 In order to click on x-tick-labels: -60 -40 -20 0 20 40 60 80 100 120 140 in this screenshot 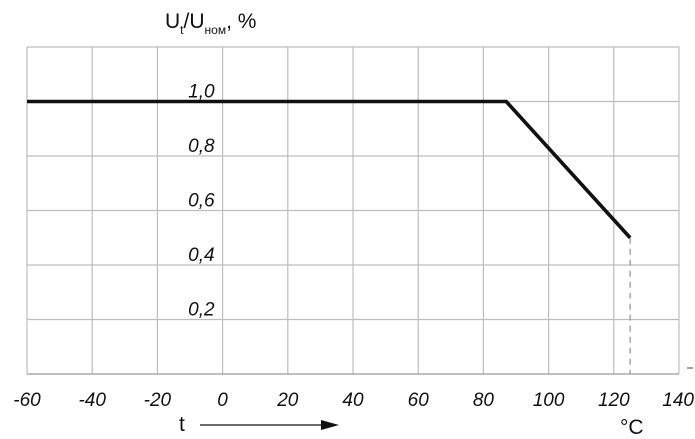, I will do `click(353, 400)`.